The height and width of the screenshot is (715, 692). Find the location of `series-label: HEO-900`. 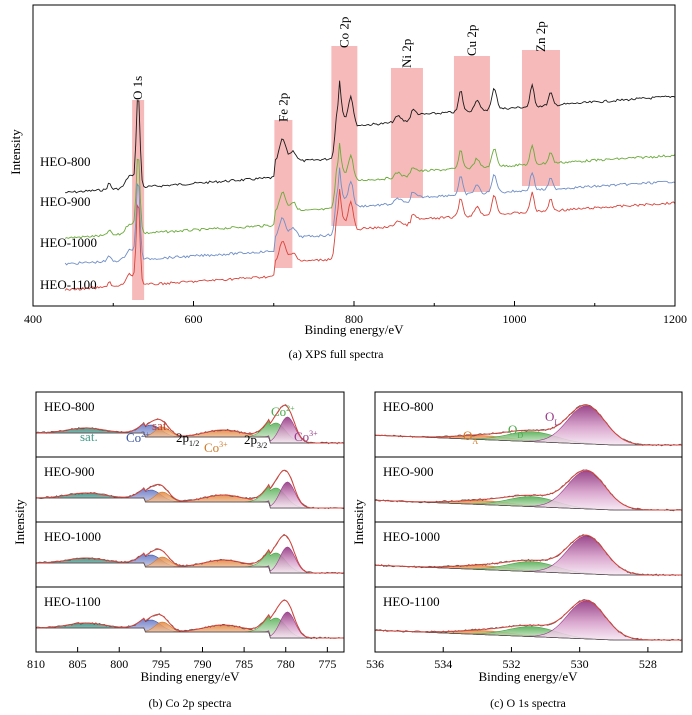

series-label: HEO-900 is located at coordinates (65, 201).